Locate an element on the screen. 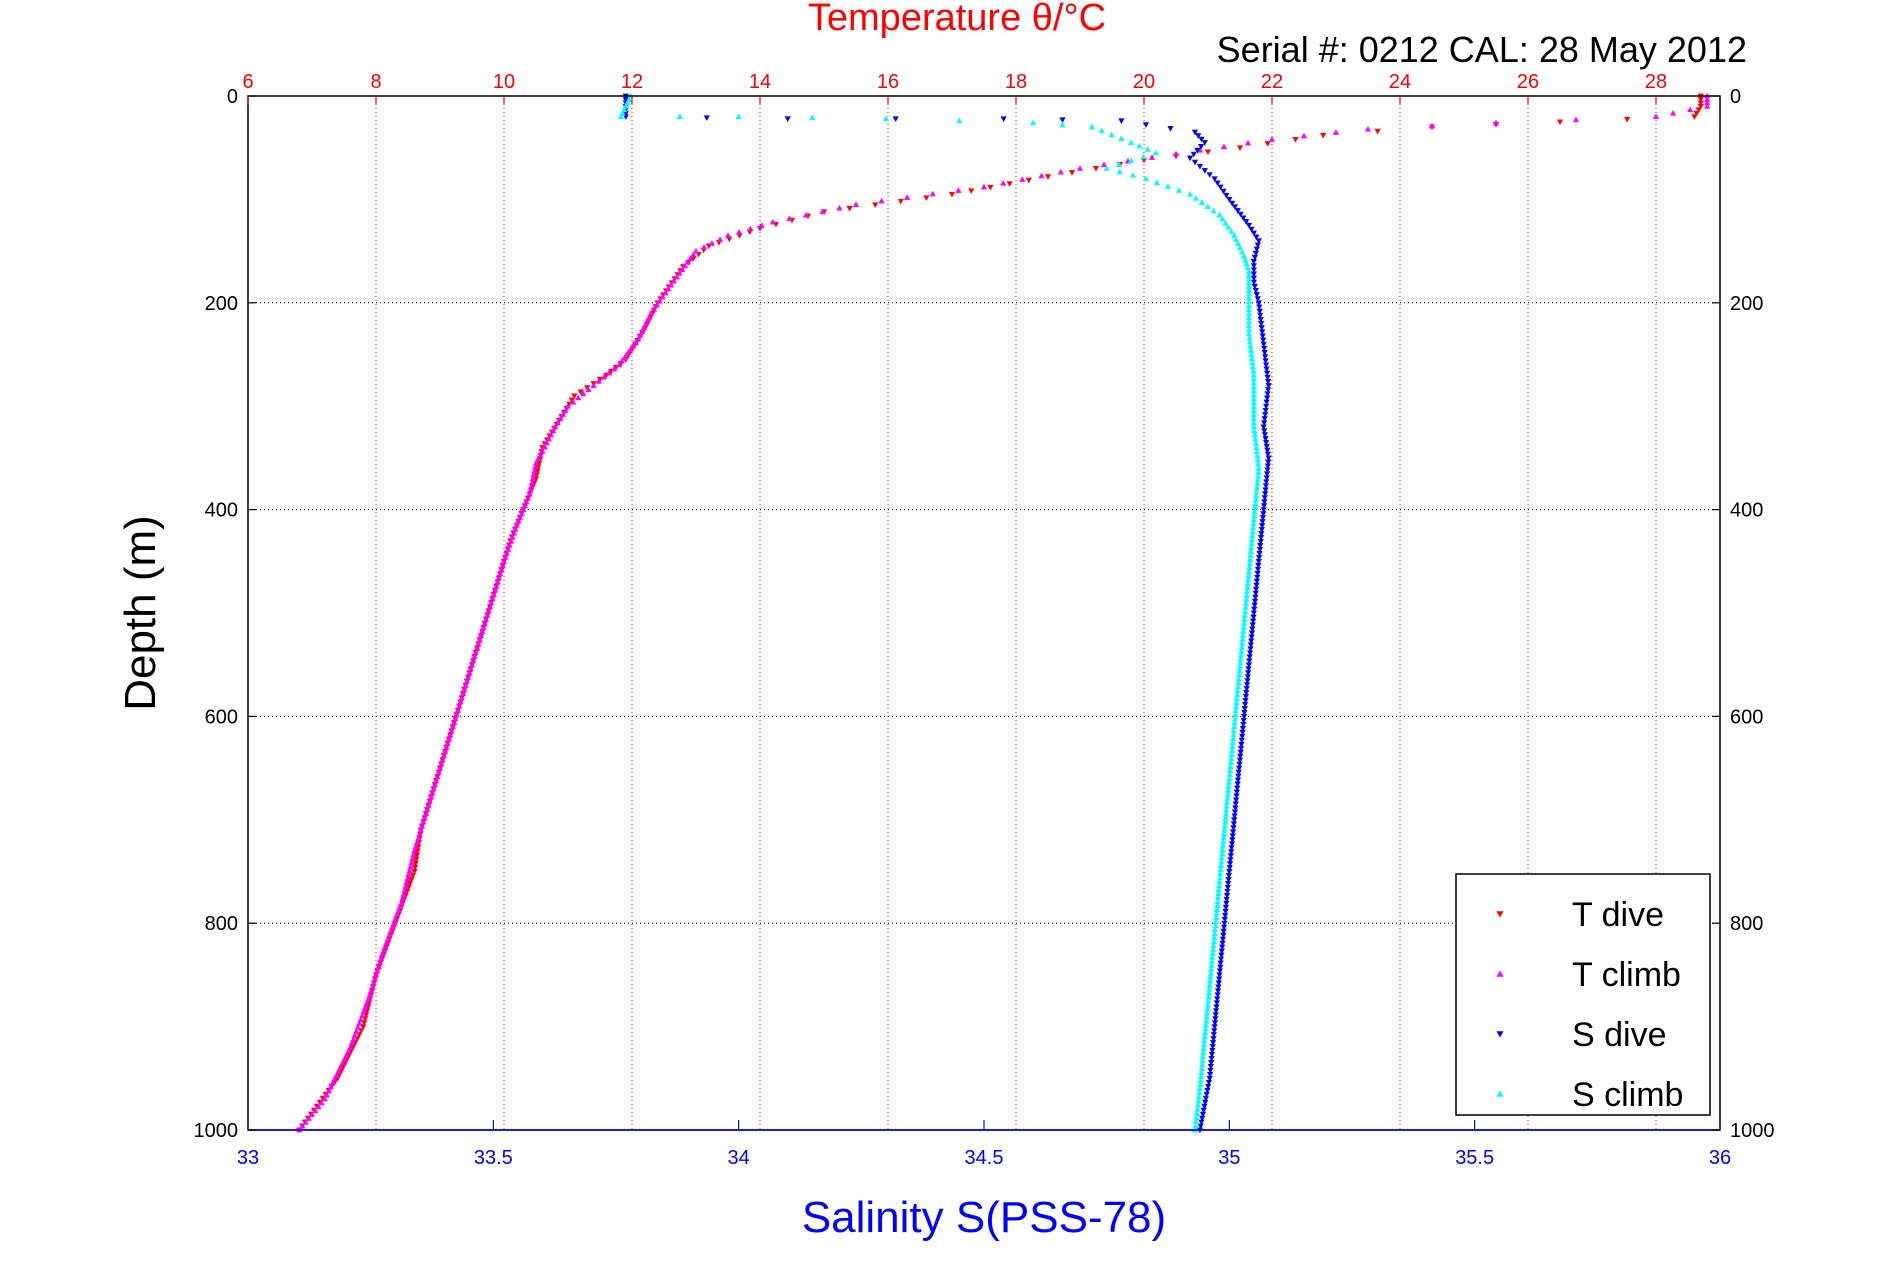 Image resolution: width=1891 pixels, height=1262 pixels. bottom-tick-label: 35 is located at coordinates (1229, 1158).